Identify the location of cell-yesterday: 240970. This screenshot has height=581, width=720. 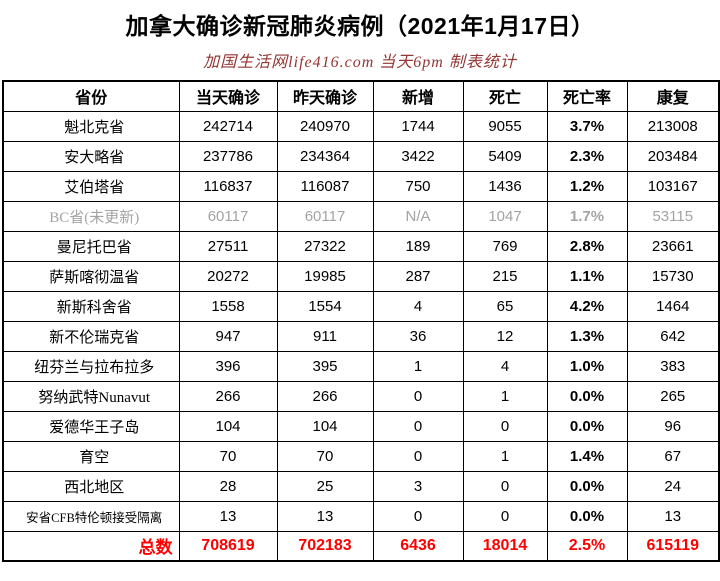
(325, 126).